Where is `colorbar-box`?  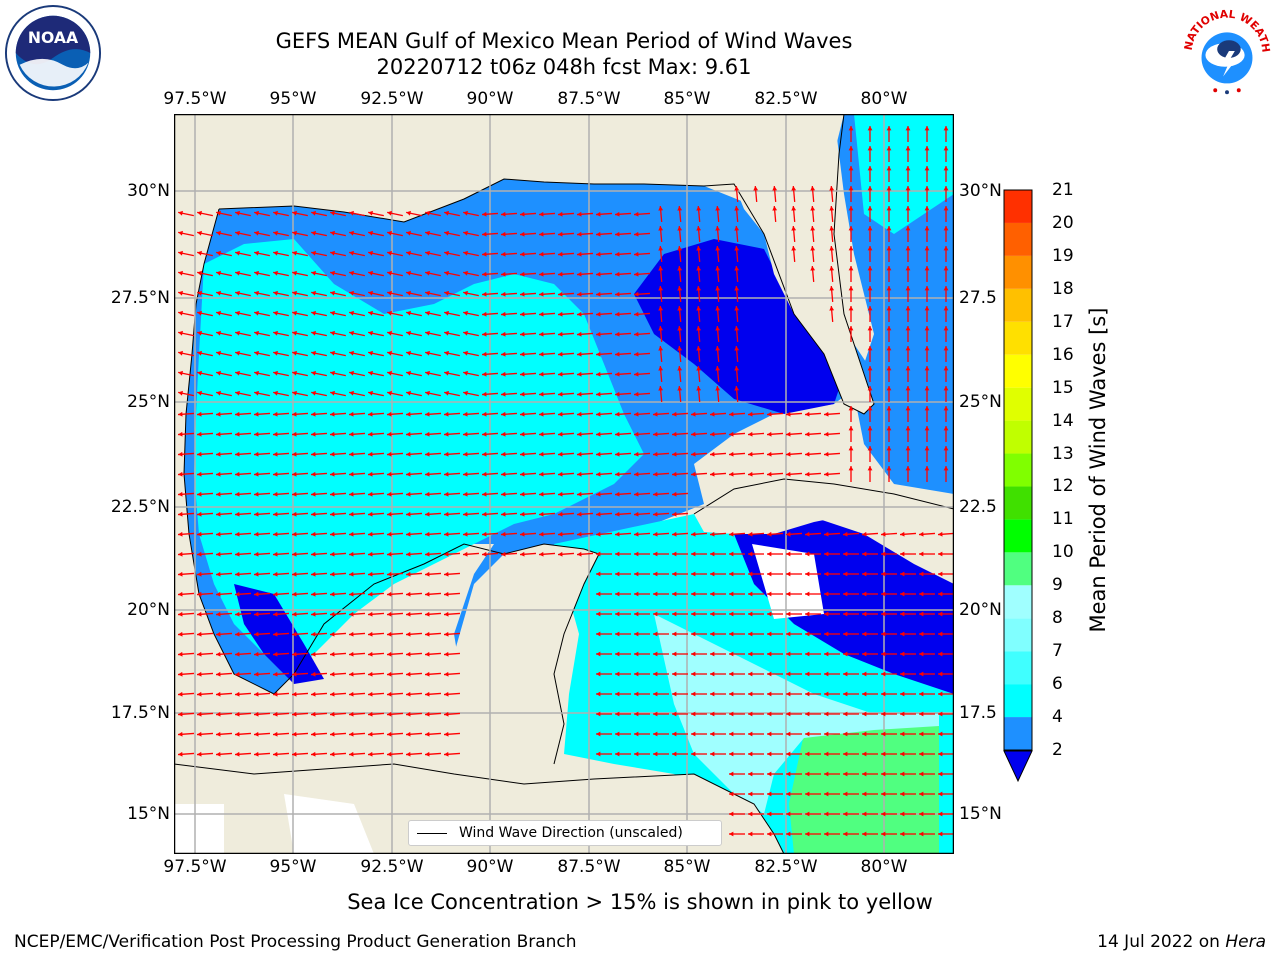
colorbar-box is located at coordinates (1018, 272).